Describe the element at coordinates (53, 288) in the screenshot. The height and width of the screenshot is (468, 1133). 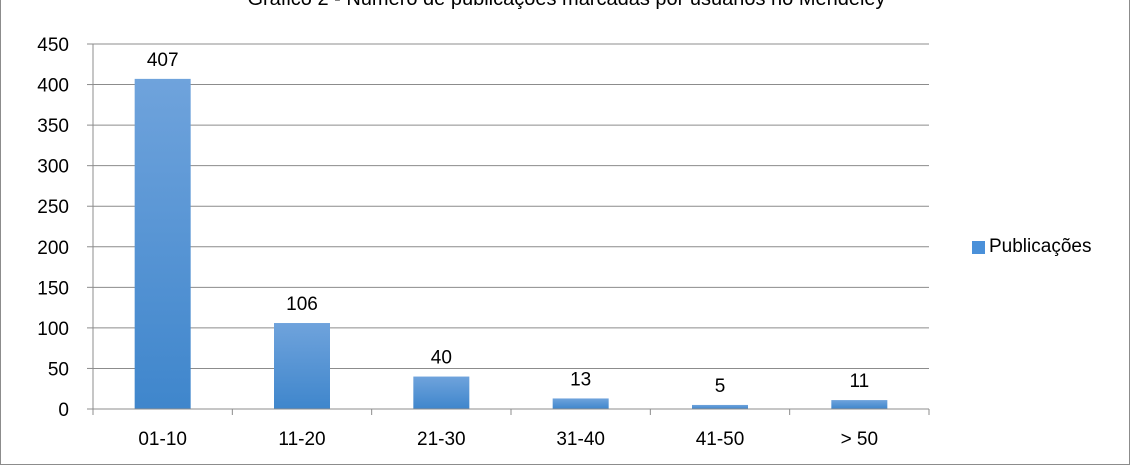
I see `y-tick-label: 150` at that location.